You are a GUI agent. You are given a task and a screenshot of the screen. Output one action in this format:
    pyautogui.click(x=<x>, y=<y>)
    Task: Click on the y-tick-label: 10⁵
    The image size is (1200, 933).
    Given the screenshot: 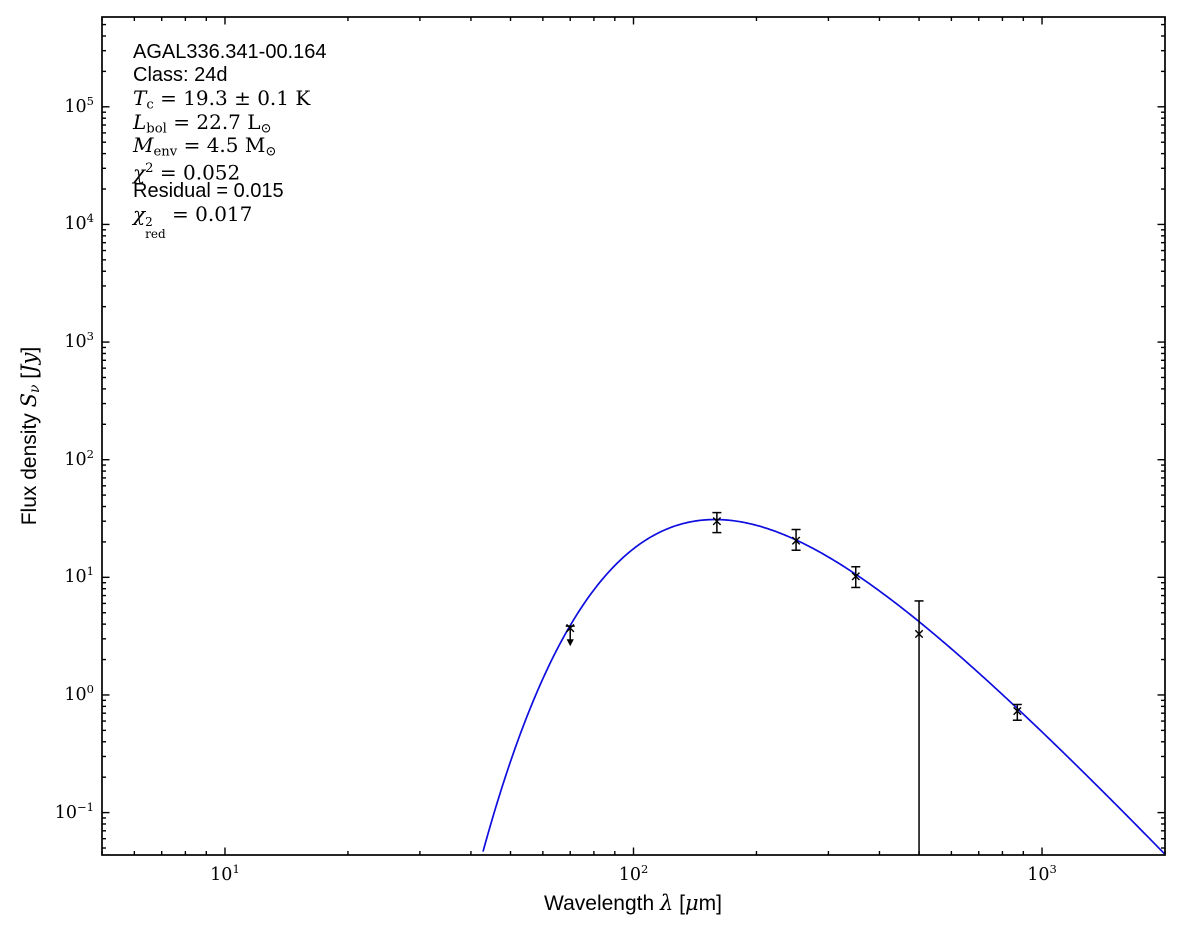 What is the action you would take?
    pyautogui.click(x=79, y=105)
    